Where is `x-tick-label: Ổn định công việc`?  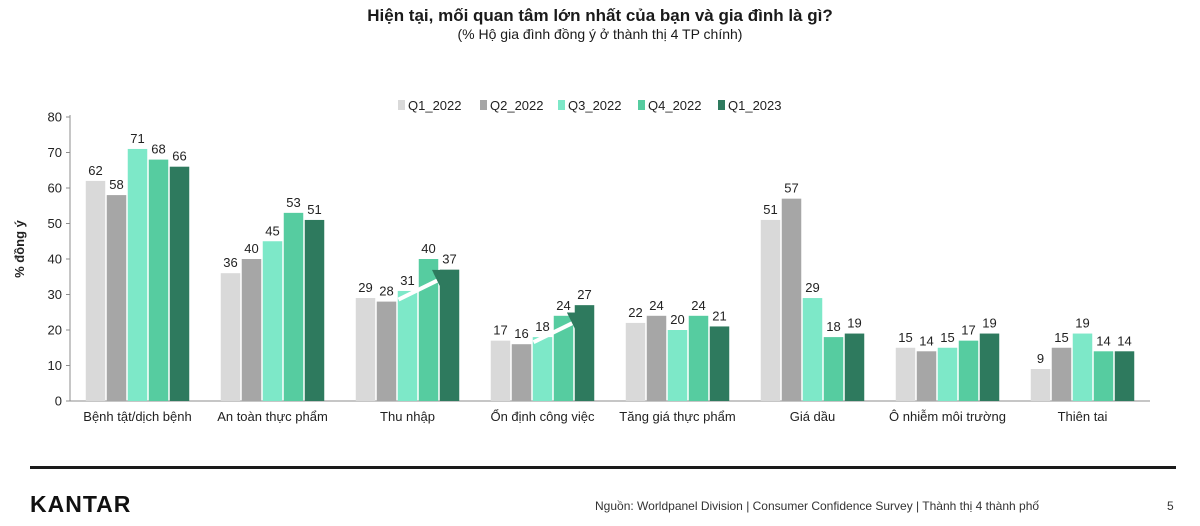 x-tick-label: Ổn định công việc is located at coordinates (542, 416).